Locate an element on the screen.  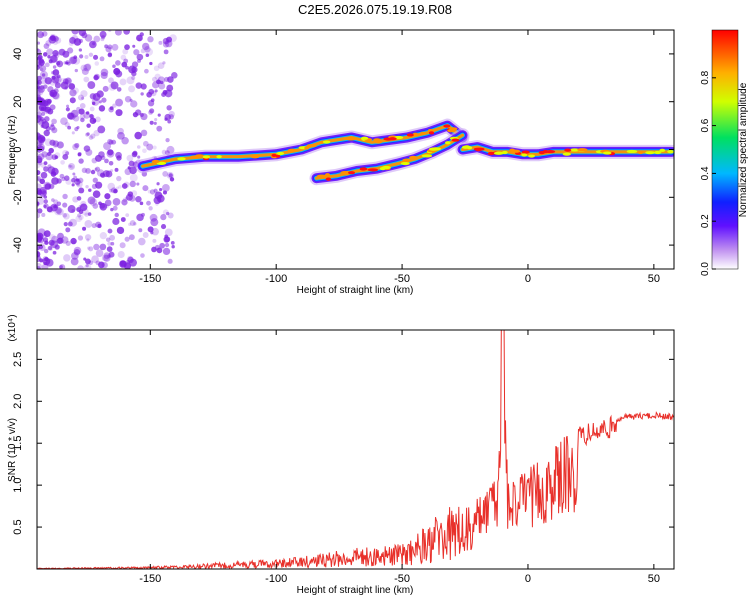
colorbar-tick-label: 0.0 is located at coordinates (705, 269).